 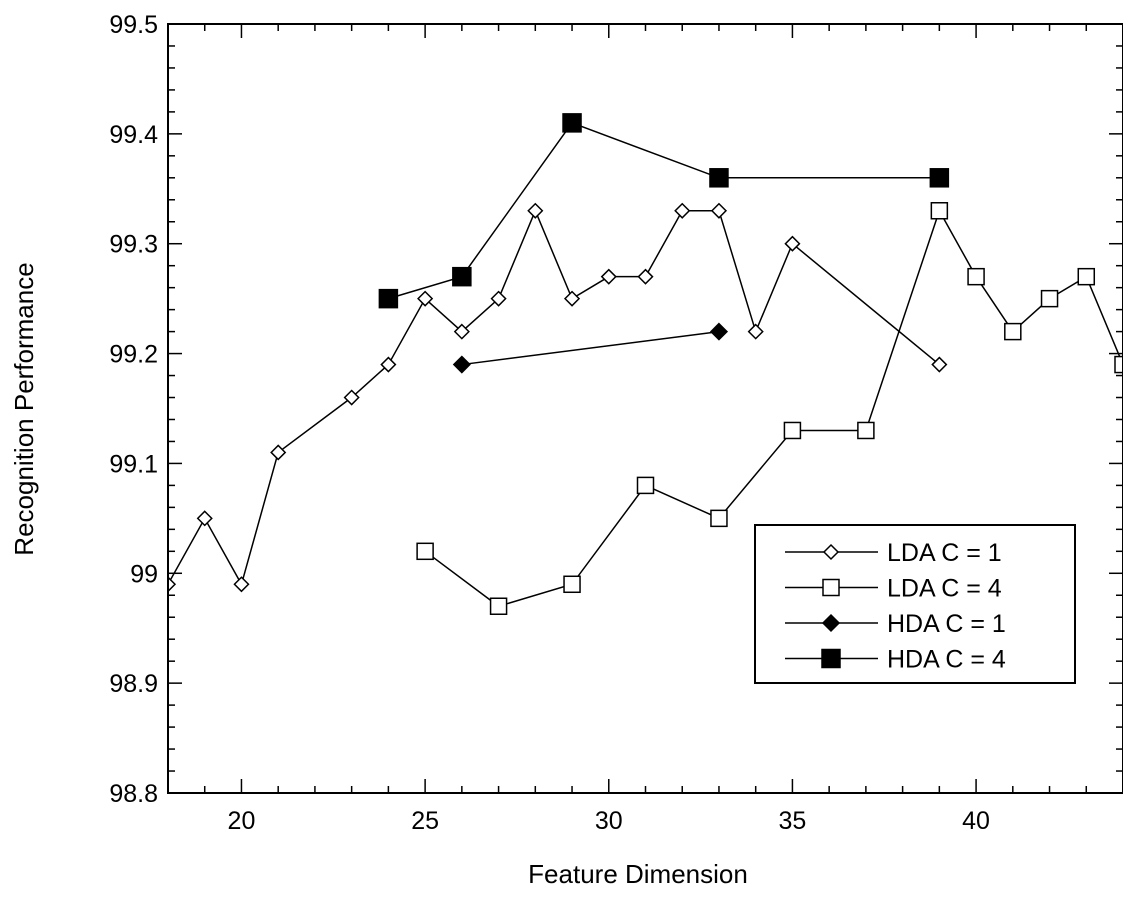 What do you see at coordinates (24, 408) in the screenshot?
I see `y-axis-title: Recognition Performance` at bounding box center [24, 408].